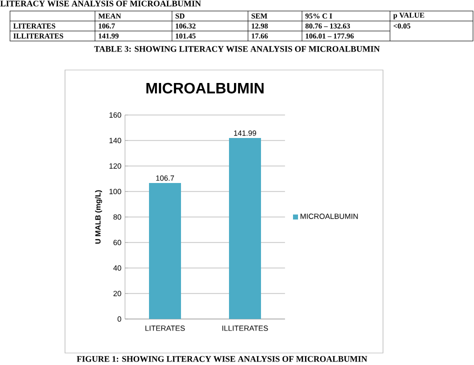 Image resolution: width=474 pixels, height=365 pixels. I want to click on chart-title: MICROALBUMIN, so click(205, 88).